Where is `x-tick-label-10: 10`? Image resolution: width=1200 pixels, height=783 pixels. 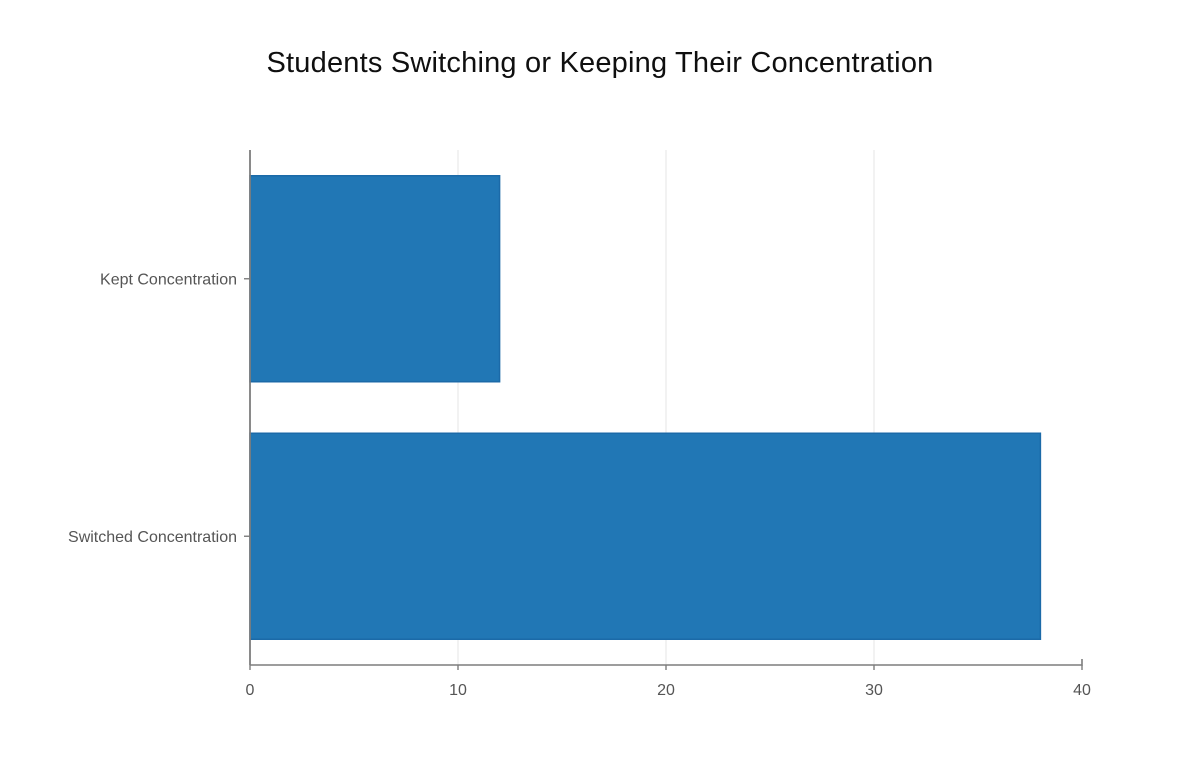 x-tick-label-10: 10 is located at coordinates (458, 690).